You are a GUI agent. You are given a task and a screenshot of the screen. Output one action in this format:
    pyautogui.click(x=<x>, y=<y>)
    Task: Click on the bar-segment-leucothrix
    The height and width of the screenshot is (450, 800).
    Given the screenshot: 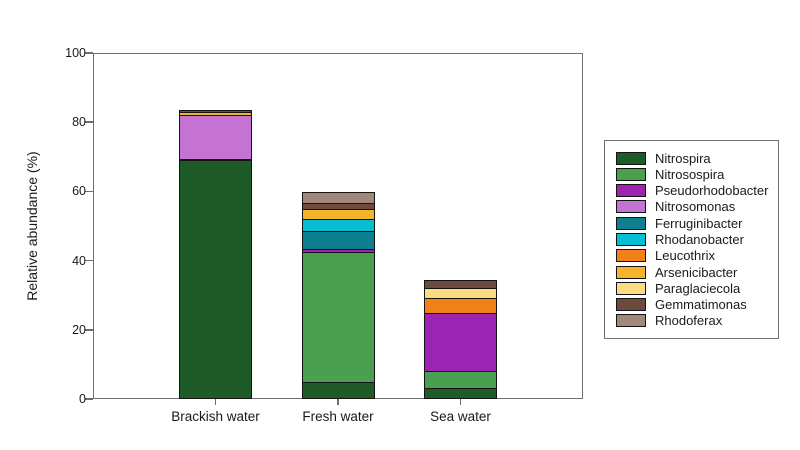 What is the action you would take?
    pyautogui.click(x=460, y=305)
    